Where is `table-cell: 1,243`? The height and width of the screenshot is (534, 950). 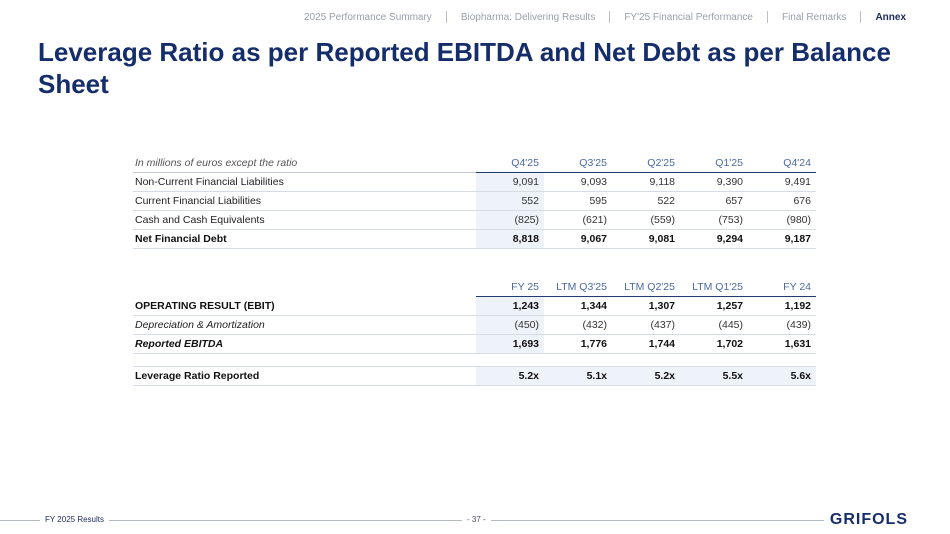 table-cell: 1,243 is located at coordinates (510, 306).